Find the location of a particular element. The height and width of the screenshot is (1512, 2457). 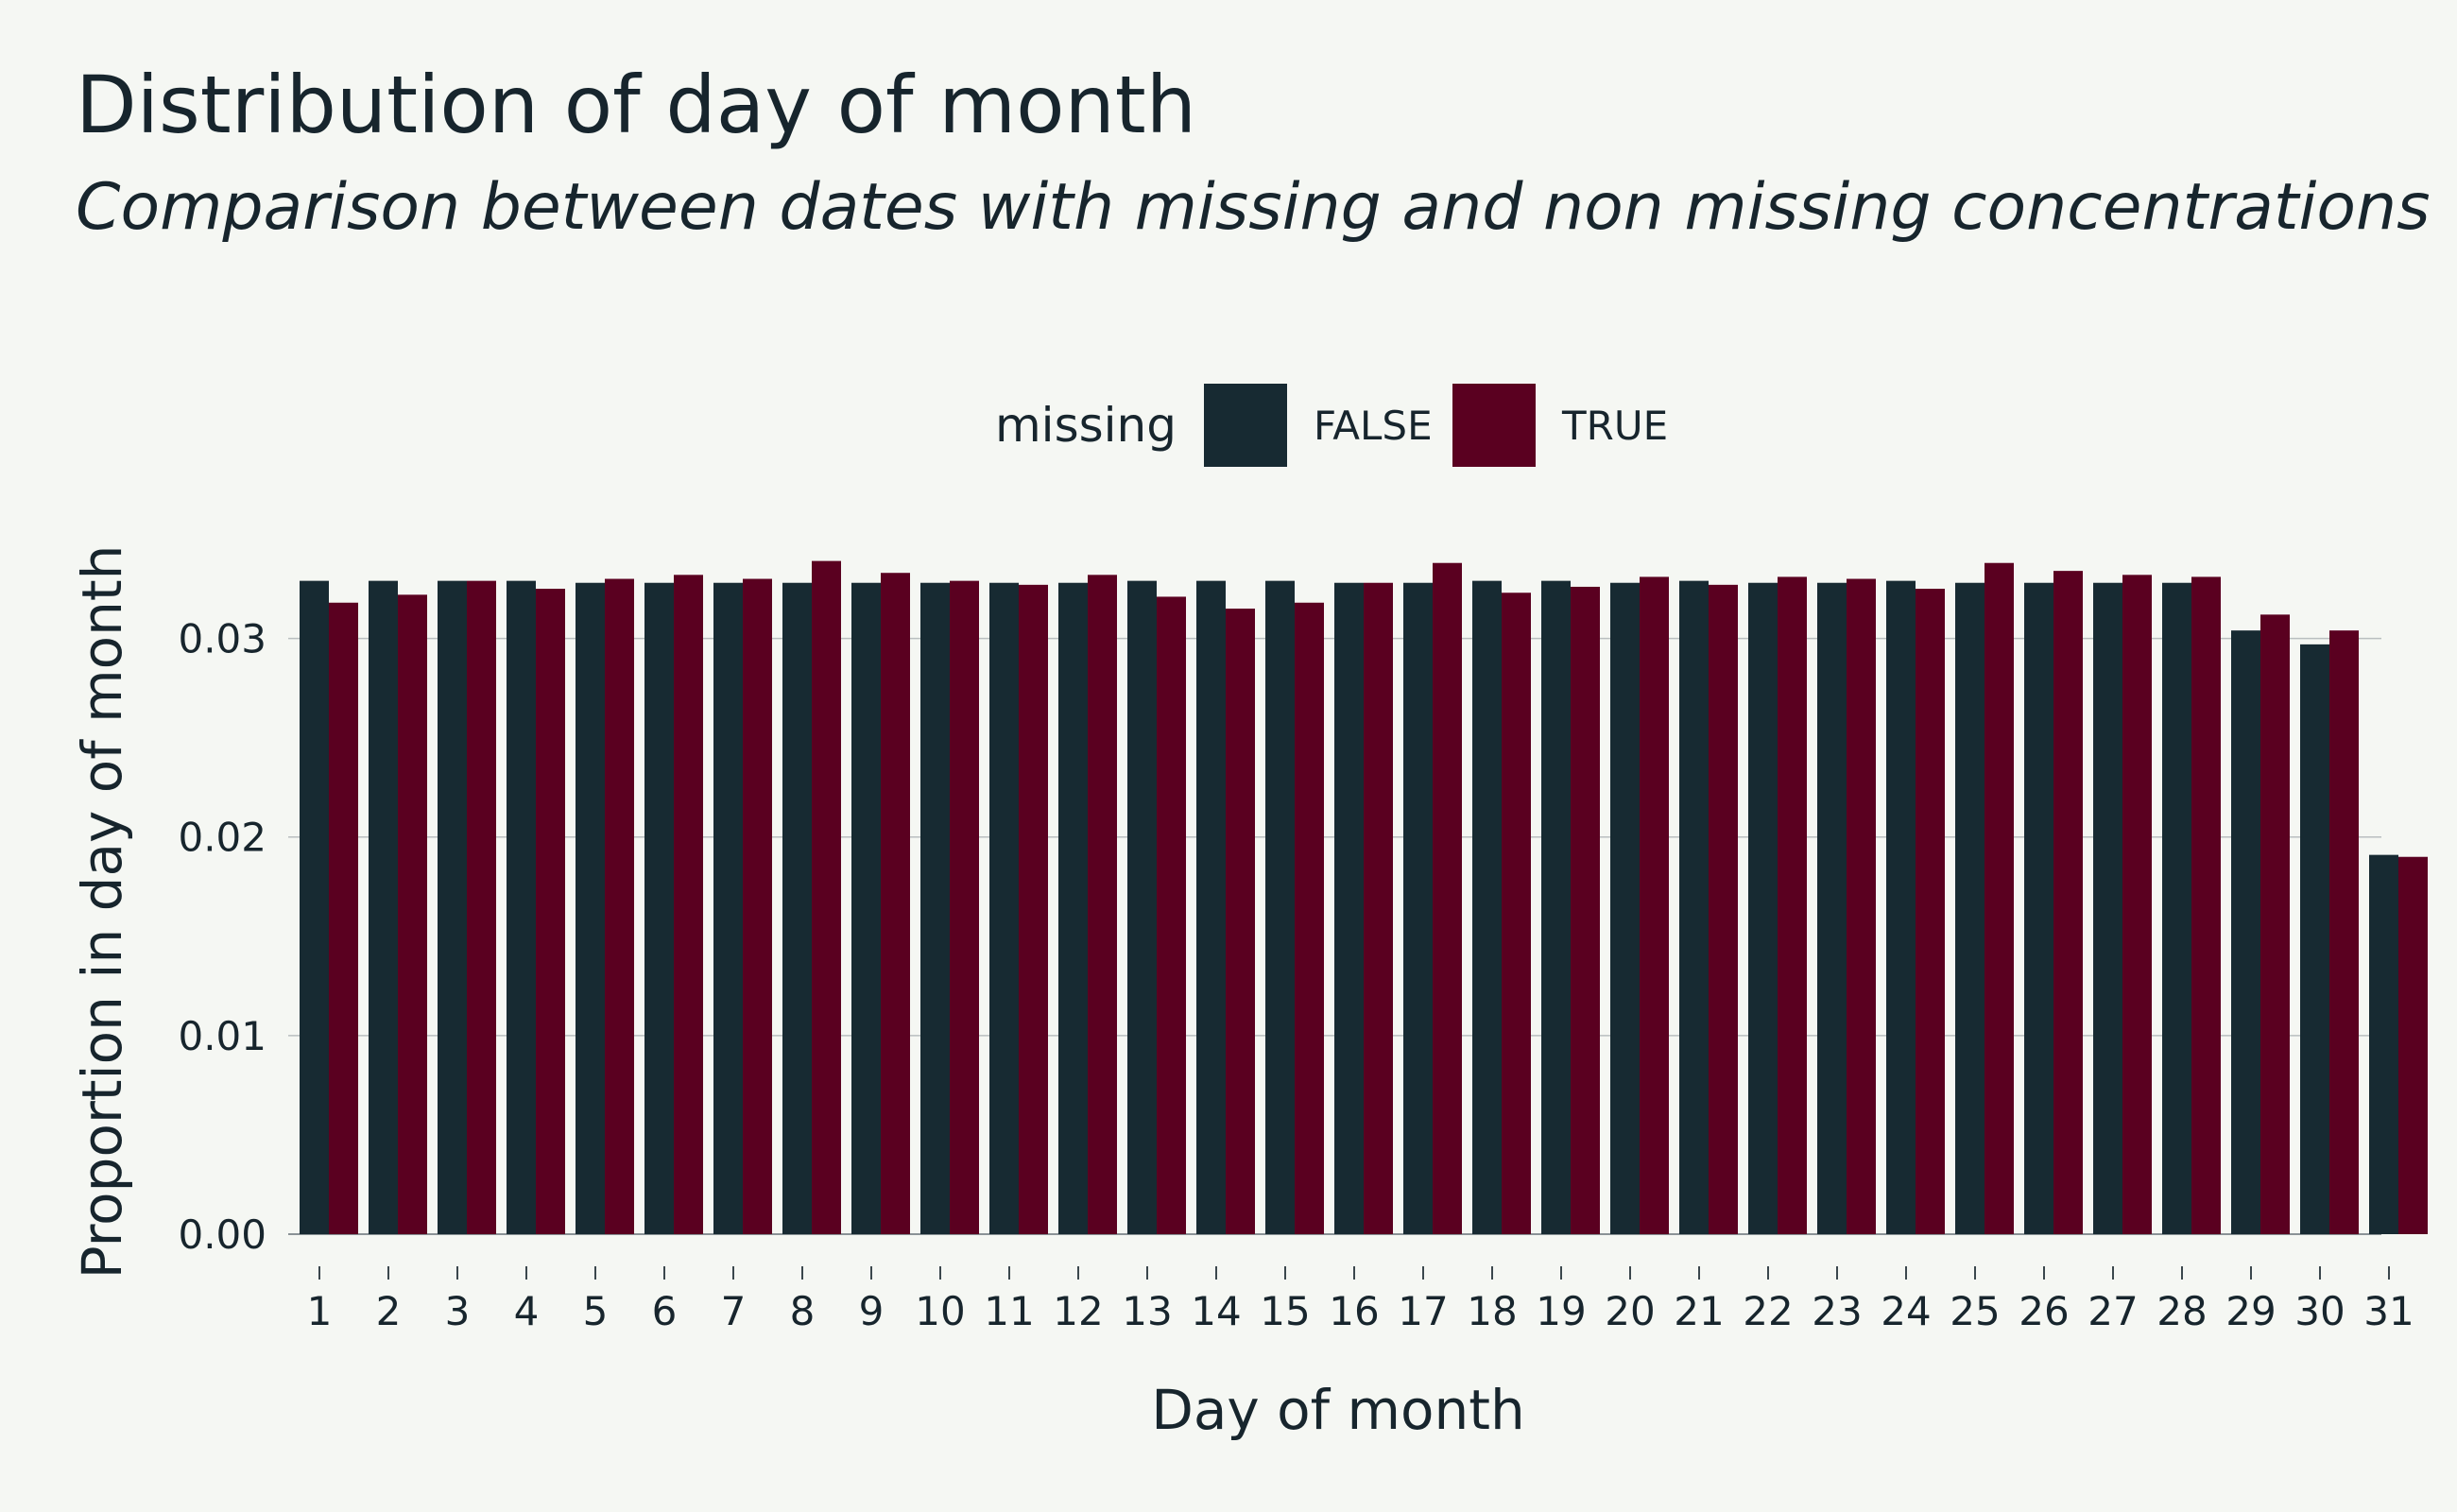

x-tick-label: 4 is located at coordinates (527, 1311).